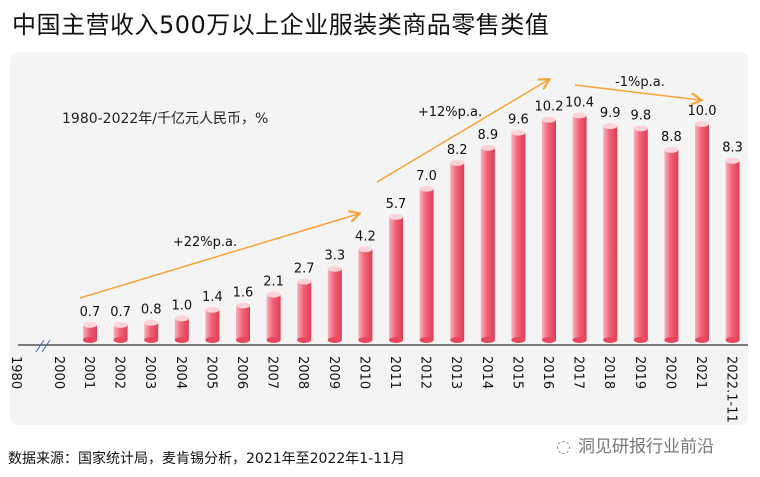  What do you see at coordinates (608, 372) in the screenshot?
I see `x-tick-label: 2018` at bounding box center [608, 372].